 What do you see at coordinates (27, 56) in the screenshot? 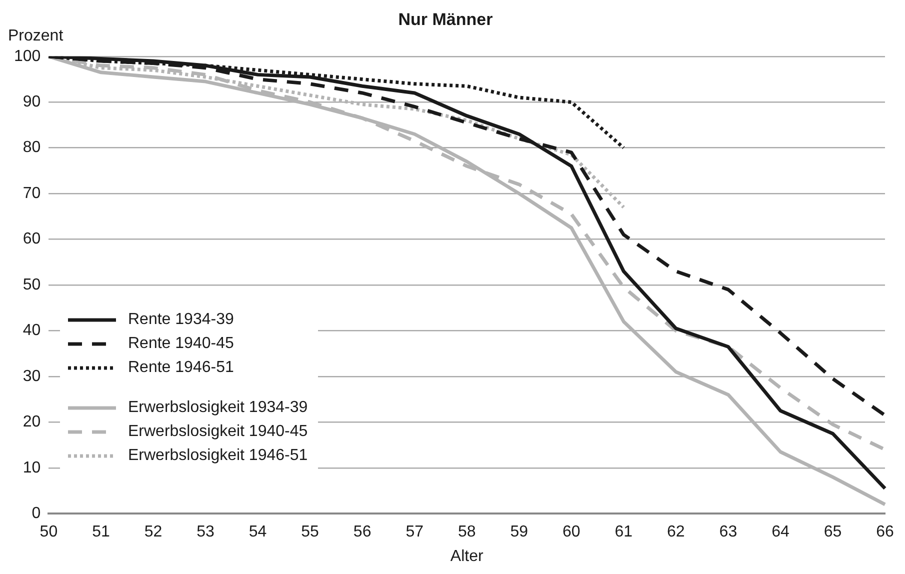
I see `y-tick-label: 100` at bounding box center [27, 56].